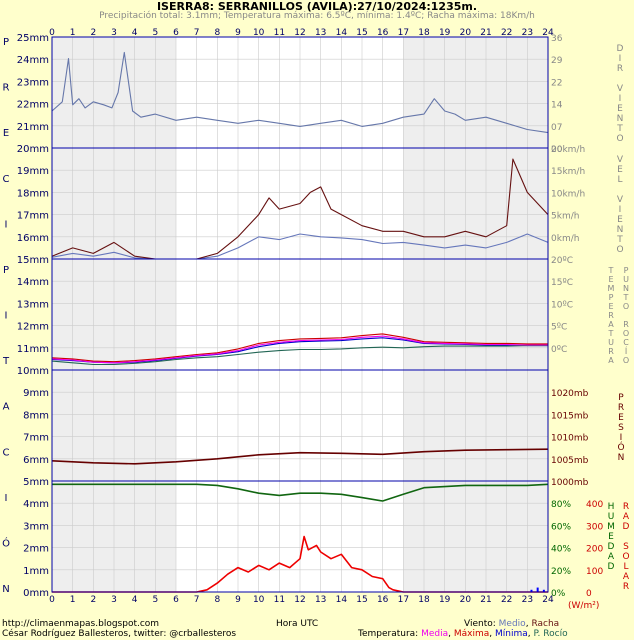 The height and width of the screenshot is (640, 634). I want to click on hour-tick-top: 7, so click(197, 33).